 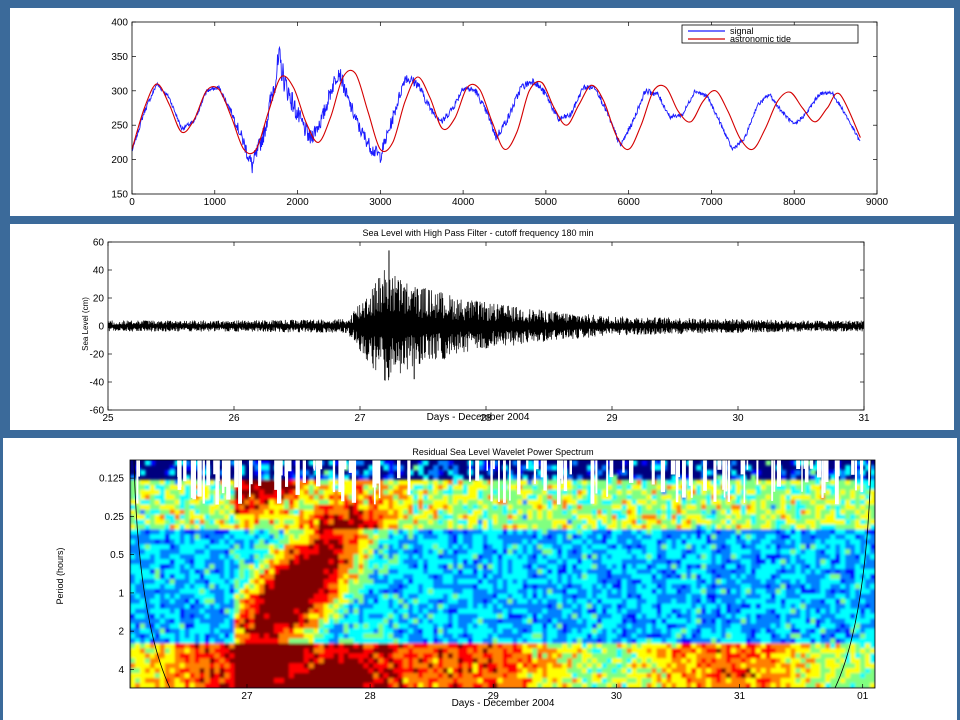 I want to click on highpass-plot-area, so click(x=486, y=315).